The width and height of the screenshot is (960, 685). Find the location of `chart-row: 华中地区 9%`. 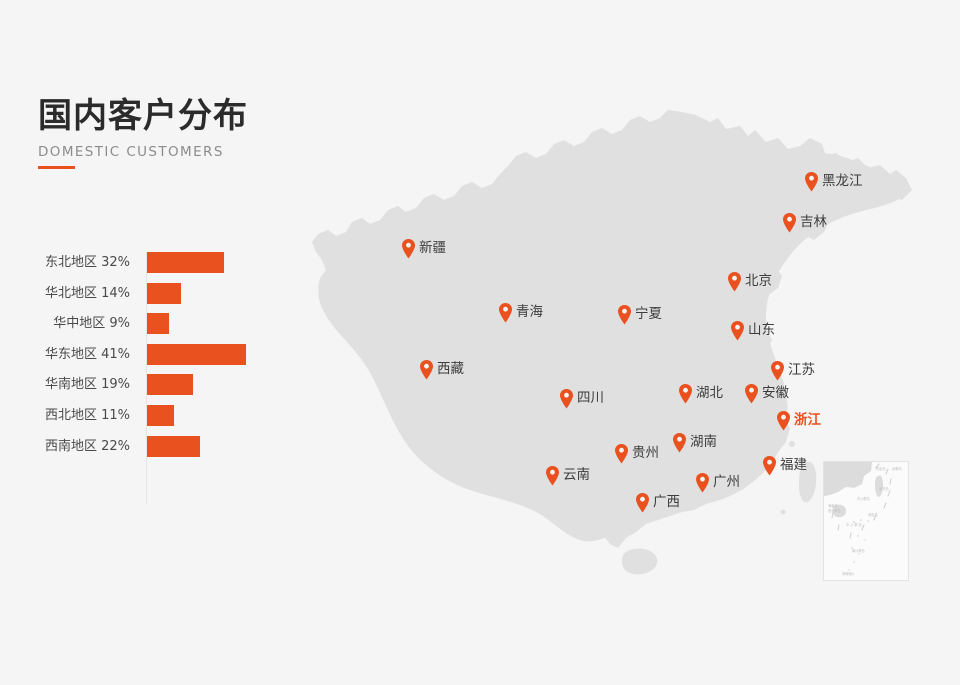

chart-row: 华中地区 9% is located at coordinates (168, 324).